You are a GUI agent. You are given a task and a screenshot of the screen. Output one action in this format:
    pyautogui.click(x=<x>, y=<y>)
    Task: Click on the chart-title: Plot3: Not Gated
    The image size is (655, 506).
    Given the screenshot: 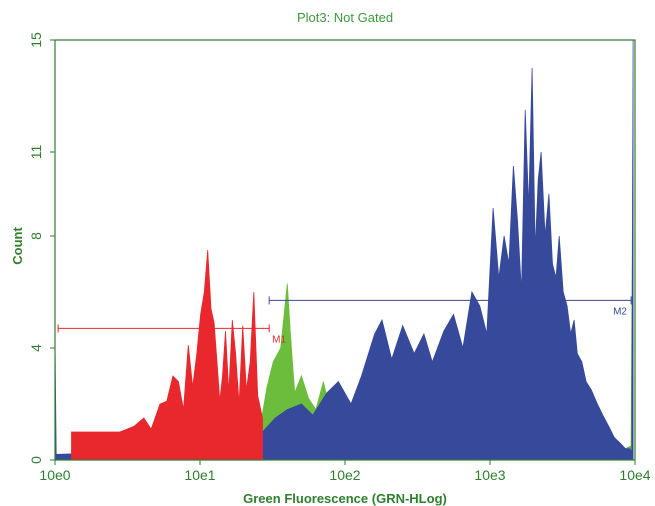 What is the action you would take?
    pyautogui.click(x=345, y=17)
    